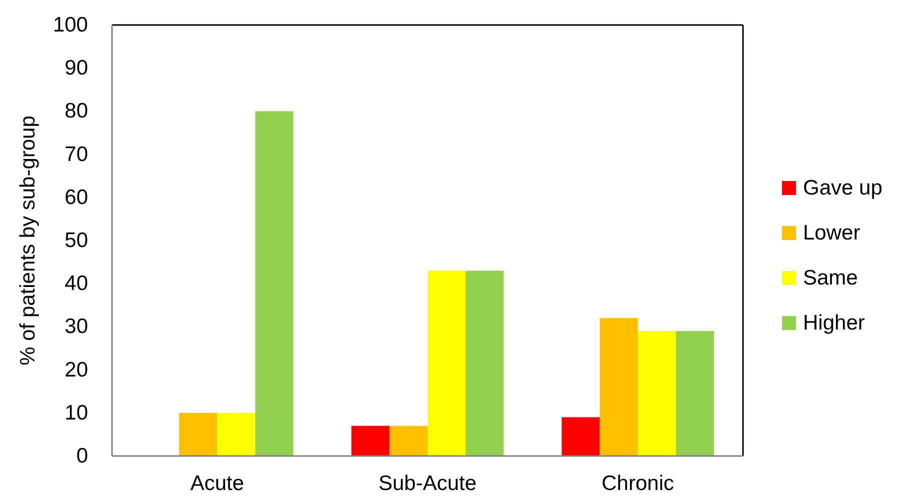 Image resolution: width=906 pixels, height=499 pixels. I want to click on y-tick-label: 30, so click(76, 326).